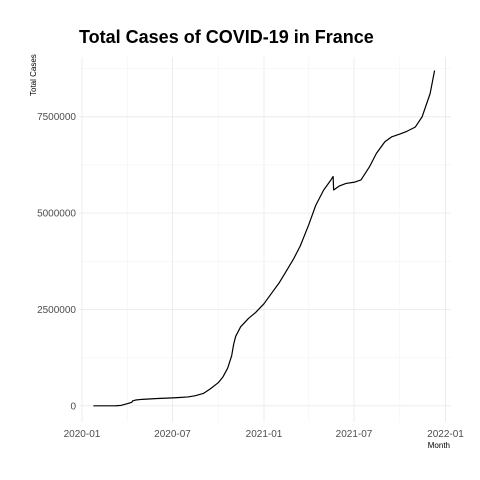 The width and height of the screenshot is (480, 480). What do you see at coordinates (172, 434) in the screenshot?
I see `x-tick-label: 2020-07` at bounding box center [172, 434].